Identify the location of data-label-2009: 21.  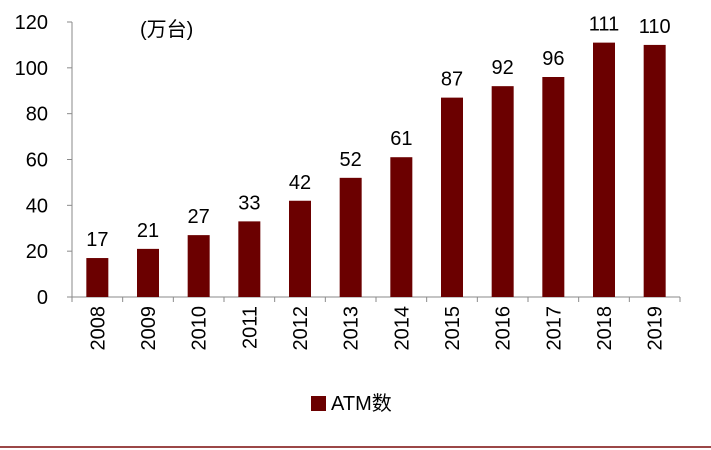
(148, 231).